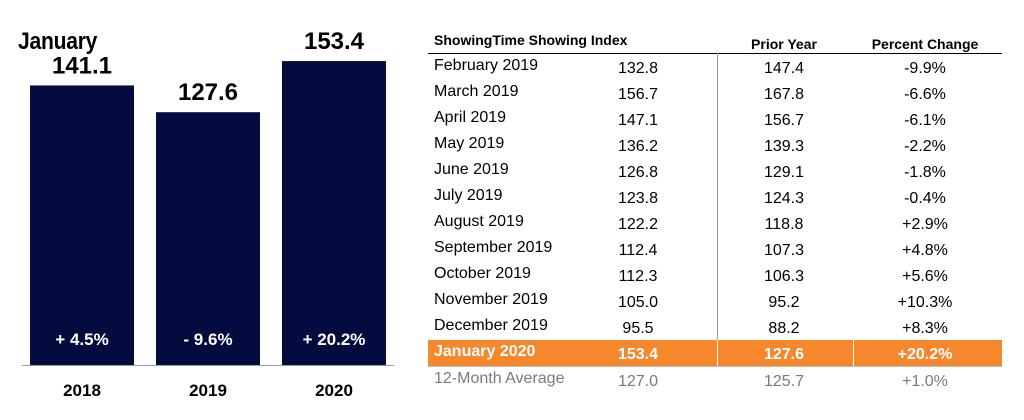 The image size is (1024, 420). Describe the element at coordinates (208, 238) in the screenshot. I see `bar-2019` at that location.